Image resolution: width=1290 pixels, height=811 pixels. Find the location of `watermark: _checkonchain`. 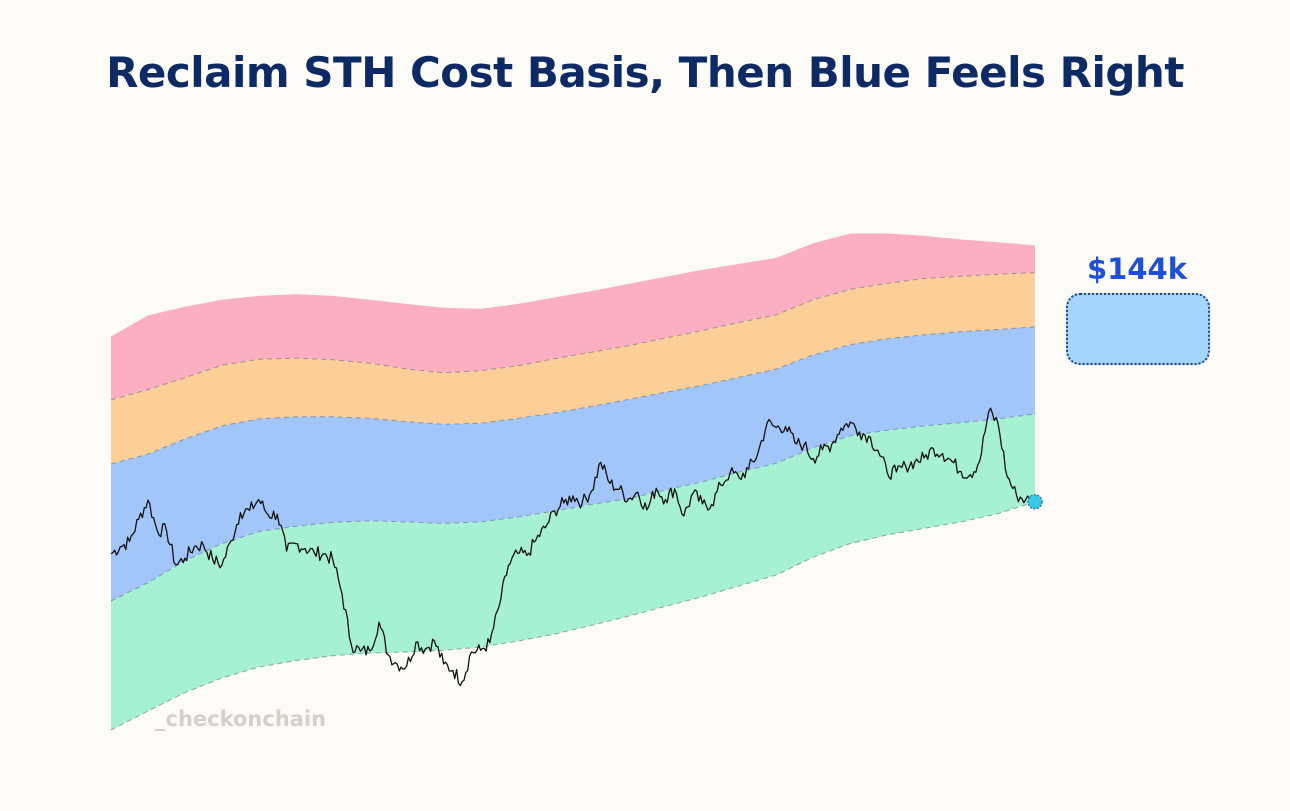

watermark: _checkonchain is located at coordinates (241, 719).